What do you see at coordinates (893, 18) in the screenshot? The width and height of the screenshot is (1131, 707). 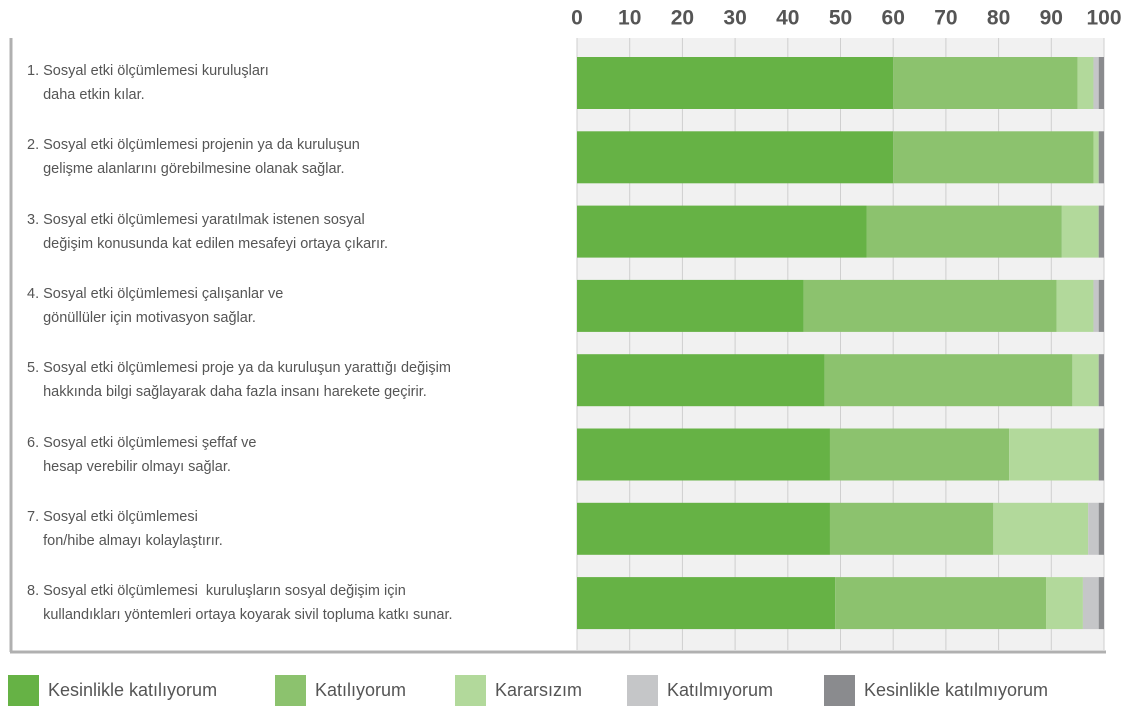 I see `x-tick-label: 60` at bounding box center [893, 18].